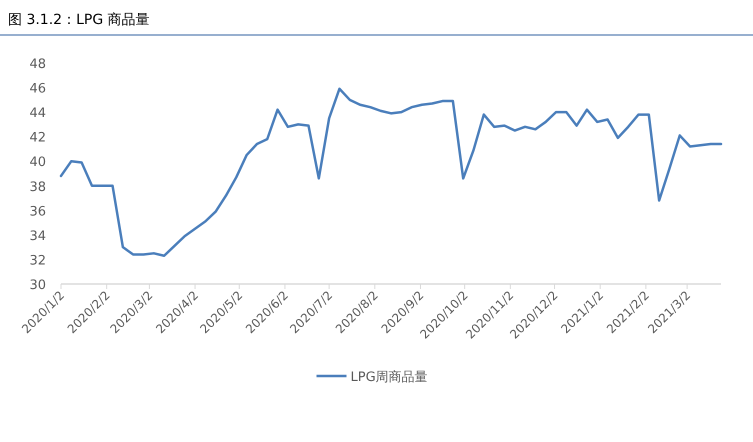  What do you see at coordinates (37, 285) in the screenshot?
I see `y-tick-label: 30` at bounding box center [37, 285].